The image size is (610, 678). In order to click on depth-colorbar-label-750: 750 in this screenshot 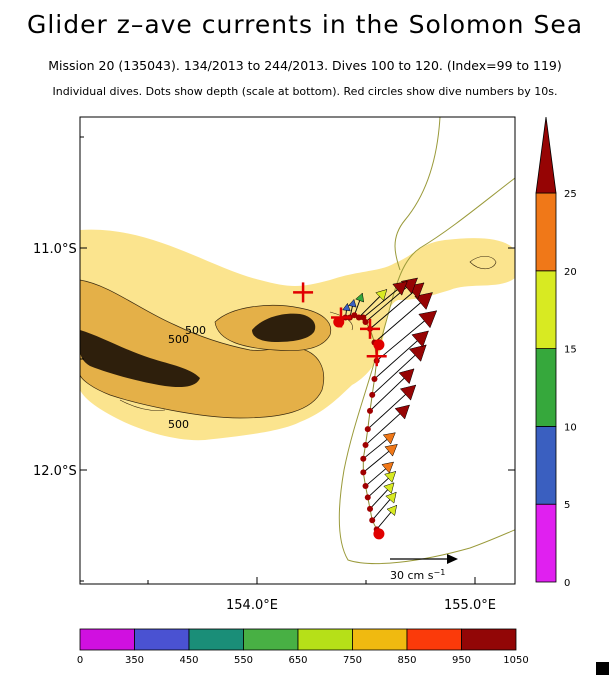, I will do `click(352, 660)`.